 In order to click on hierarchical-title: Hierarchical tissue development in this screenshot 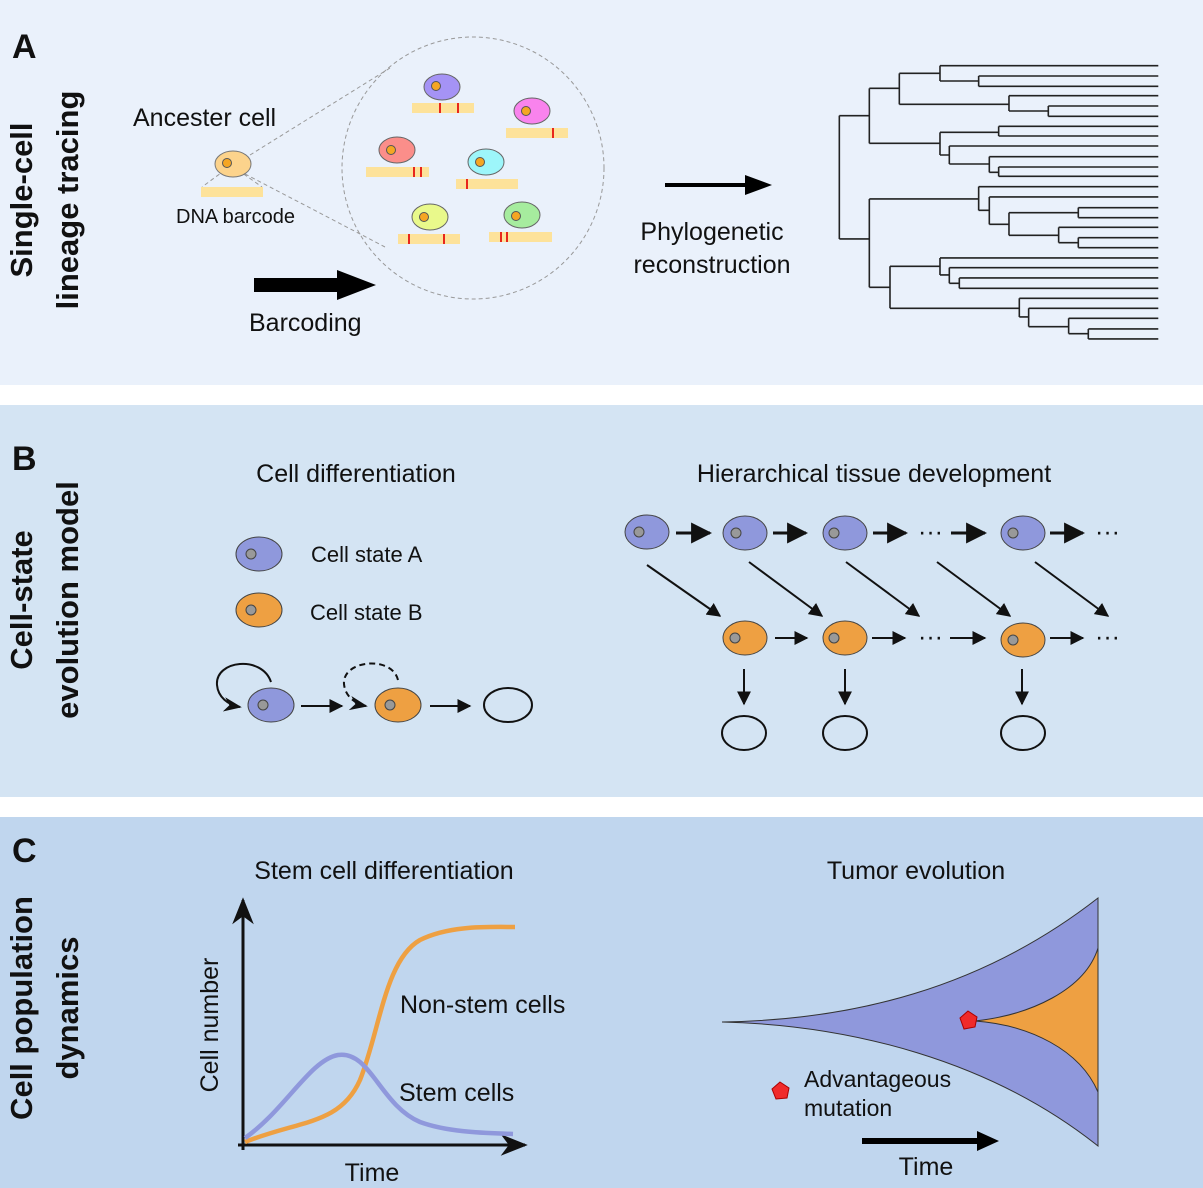, I will do `click(874, 474)`.